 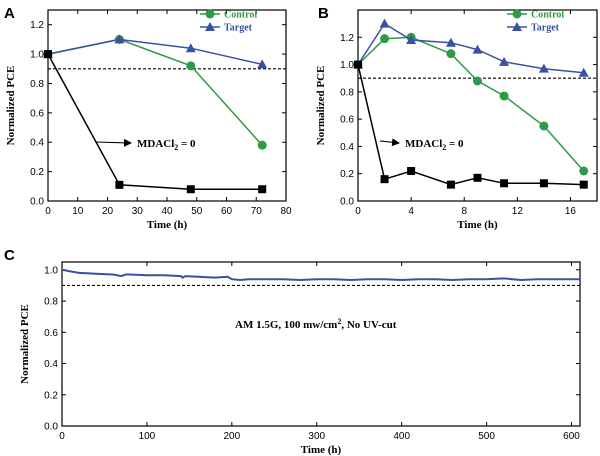 I want to click on panel-label-c: C, so click(x=9, y=255).